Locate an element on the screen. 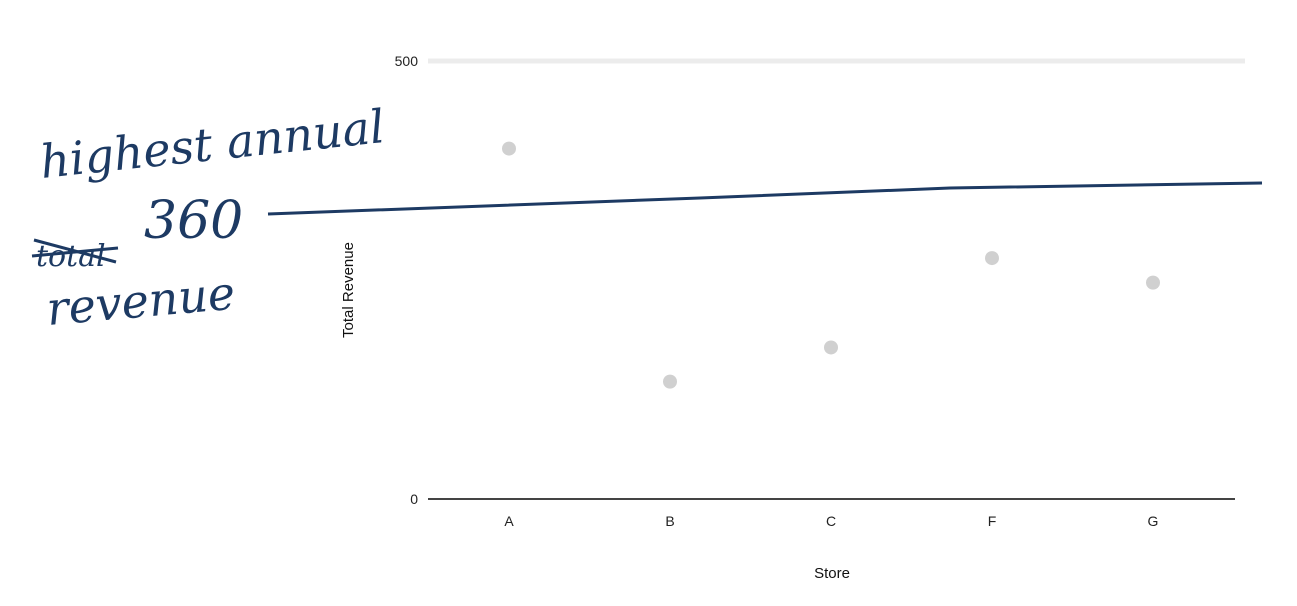  x-axis-title: Store is located at coordinates (832, 573).